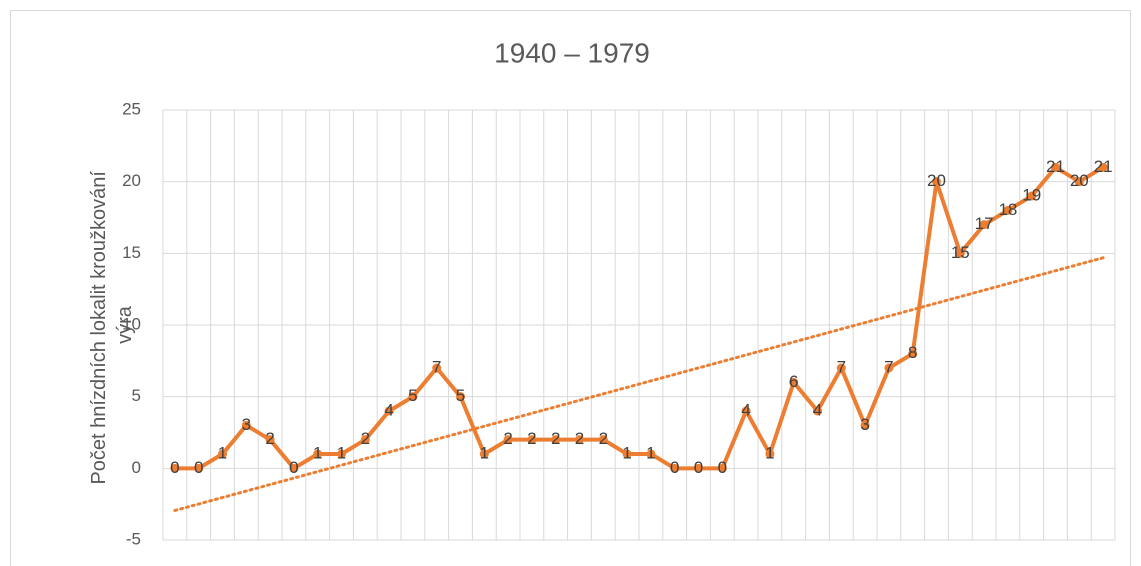 This screenshot has height=566, width=1141. What do you see at coordinates (572, 52) in the screenshot?
I see `chart-title: 1940 – 1979` at bounding box center [572, 52].